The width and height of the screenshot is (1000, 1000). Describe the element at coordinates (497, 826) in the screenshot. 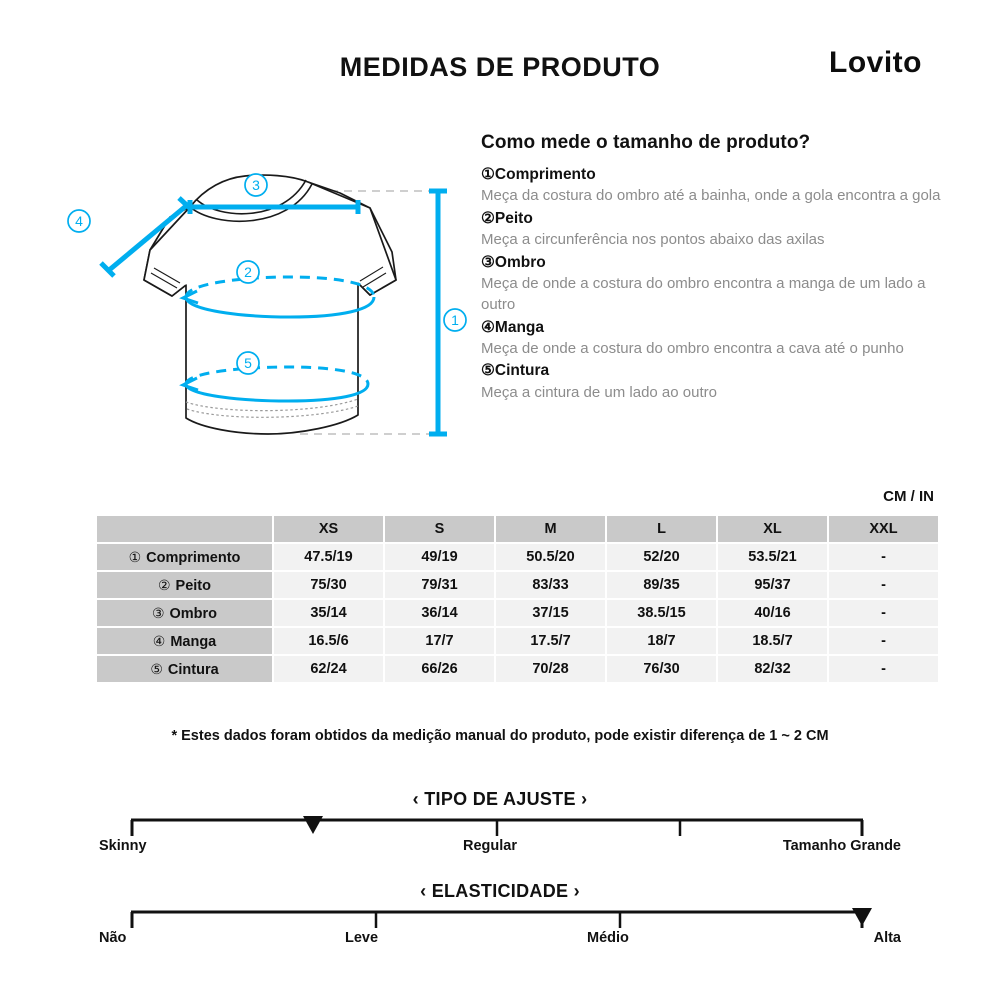

I see `fit-scale-ruler` at that location.